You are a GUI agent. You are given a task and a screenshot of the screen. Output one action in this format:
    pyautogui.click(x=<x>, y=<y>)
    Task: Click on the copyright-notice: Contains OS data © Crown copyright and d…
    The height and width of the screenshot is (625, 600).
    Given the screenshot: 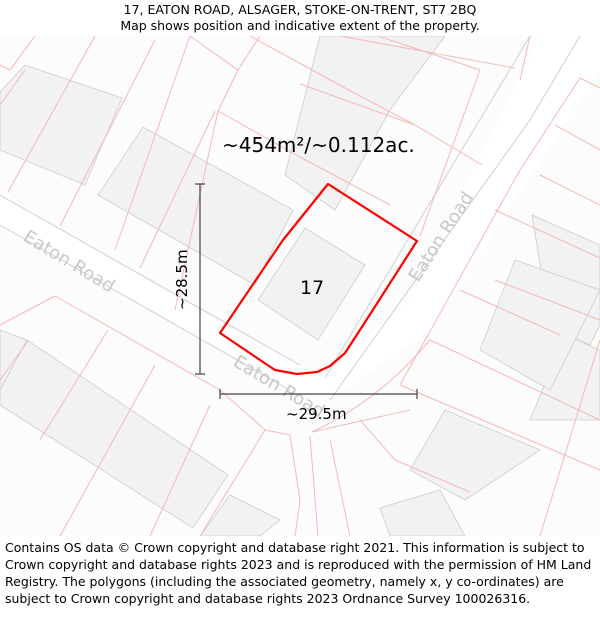 What is the action you would take?
    pyautogui.click(x=298, y=573)
    